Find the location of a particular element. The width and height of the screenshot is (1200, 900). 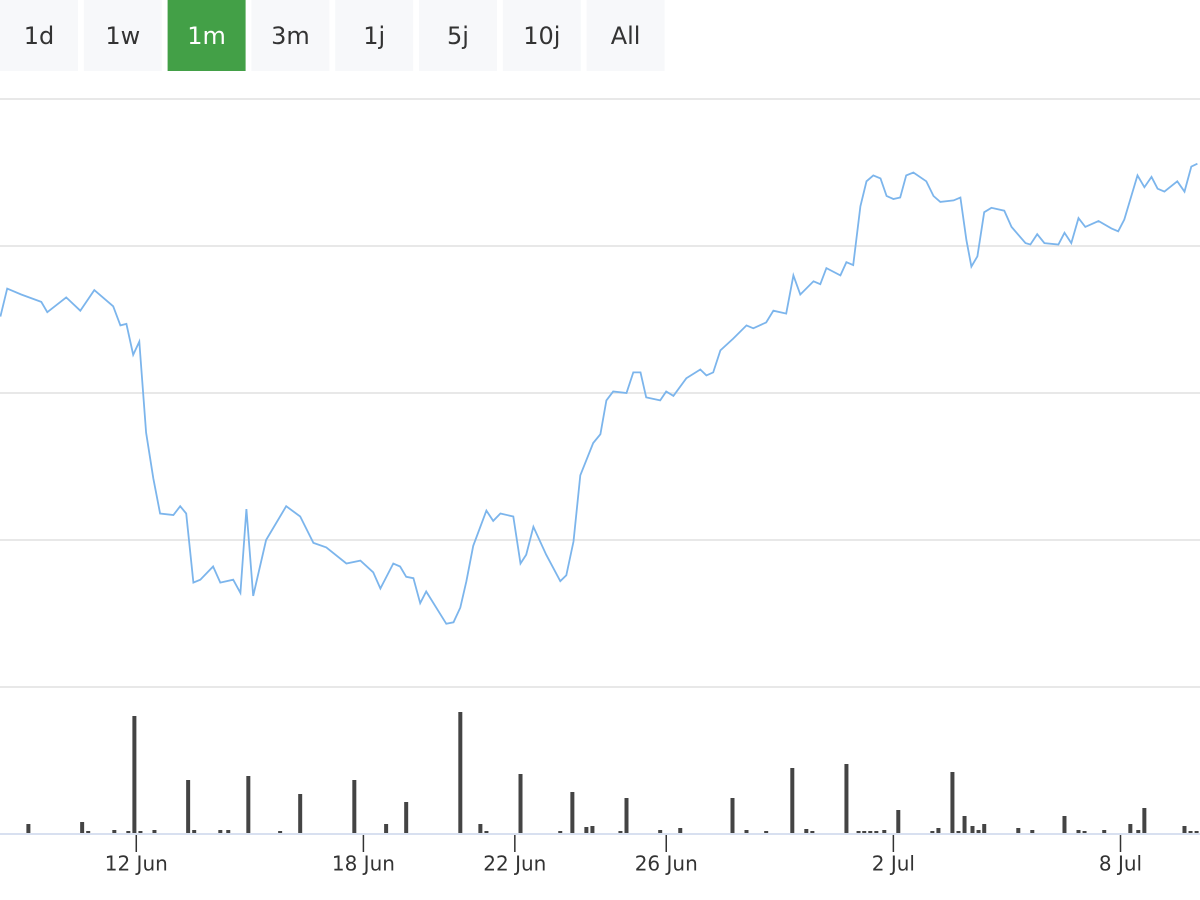

x-tick-label: 22 Jun is located at coordinates (514, 864).